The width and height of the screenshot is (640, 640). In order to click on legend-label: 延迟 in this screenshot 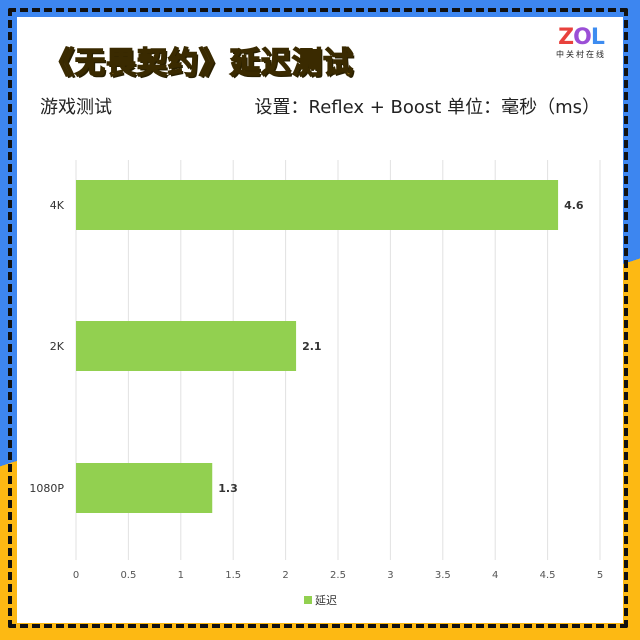, I will do `click(326, 600)`.